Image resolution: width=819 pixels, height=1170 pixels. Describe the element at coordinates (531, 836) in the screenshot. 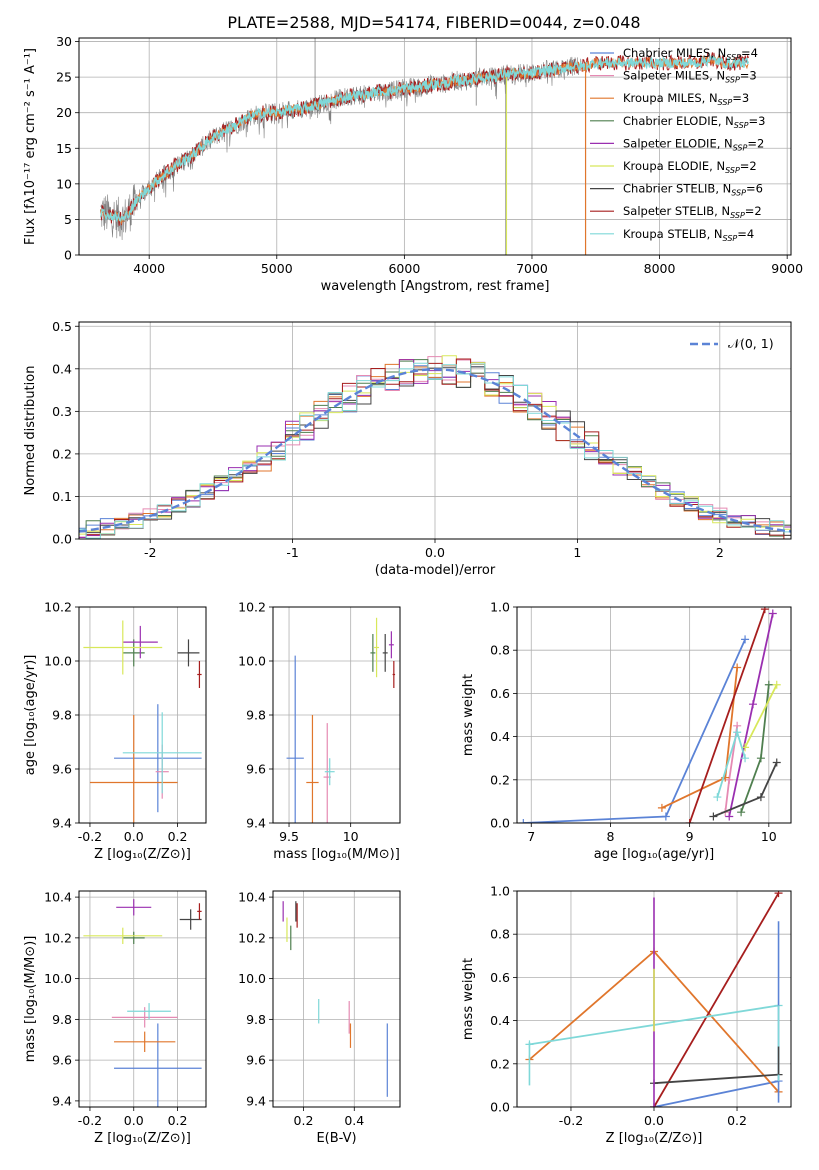

I see `tick-label-x: 7` at that location.